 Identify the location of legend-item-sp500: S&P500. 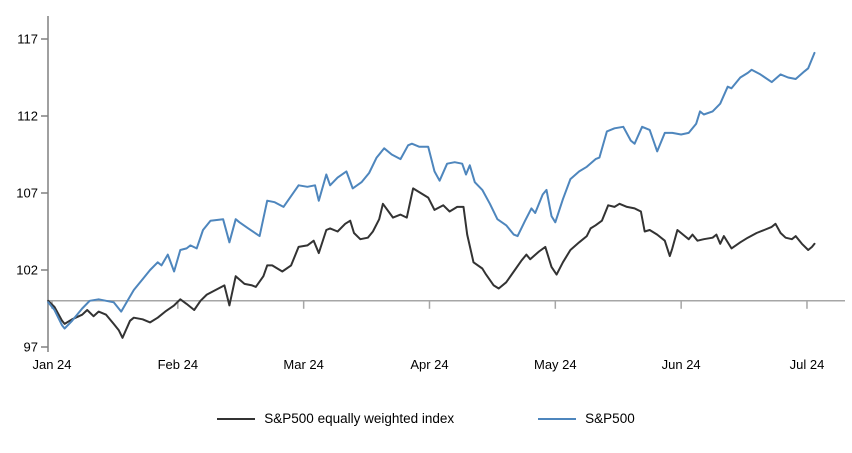
(586, 419).